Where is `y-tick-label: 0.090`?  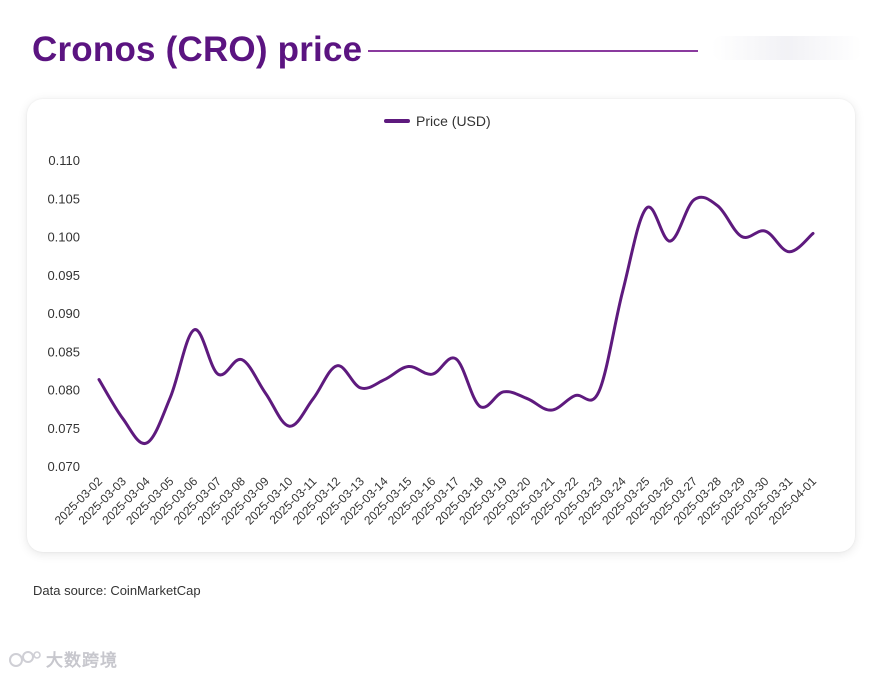 y-tick-label: 0.090 is located at coordinates (63, 313).